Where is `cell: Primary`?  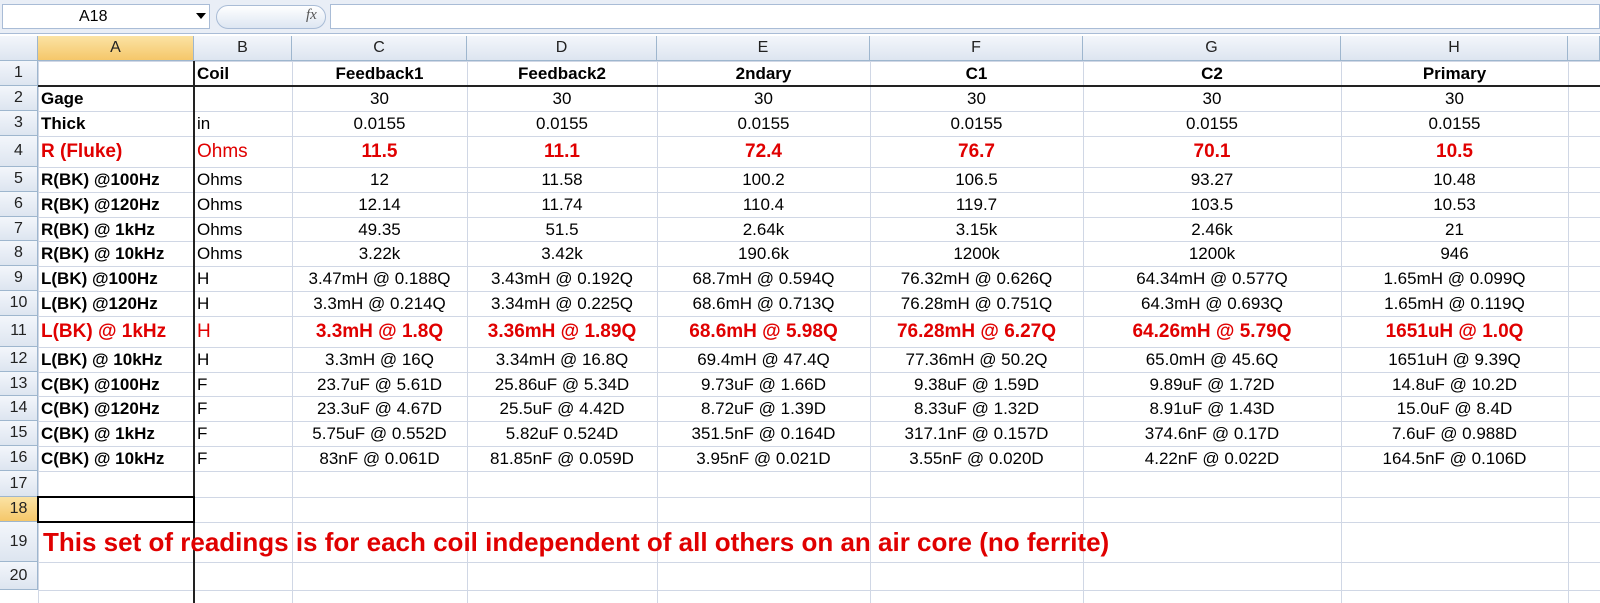
cell: Primary is located at coordinates (1454, 73).